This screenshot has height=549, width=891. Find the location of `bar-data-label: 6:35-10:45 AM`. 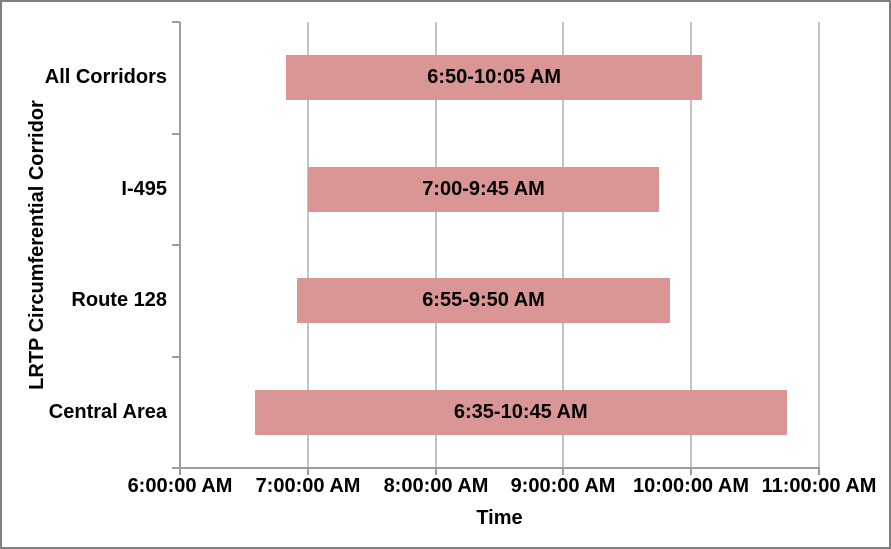

bar-data-label: 6:35-10:45 AM is located at coordinates (520, 411).